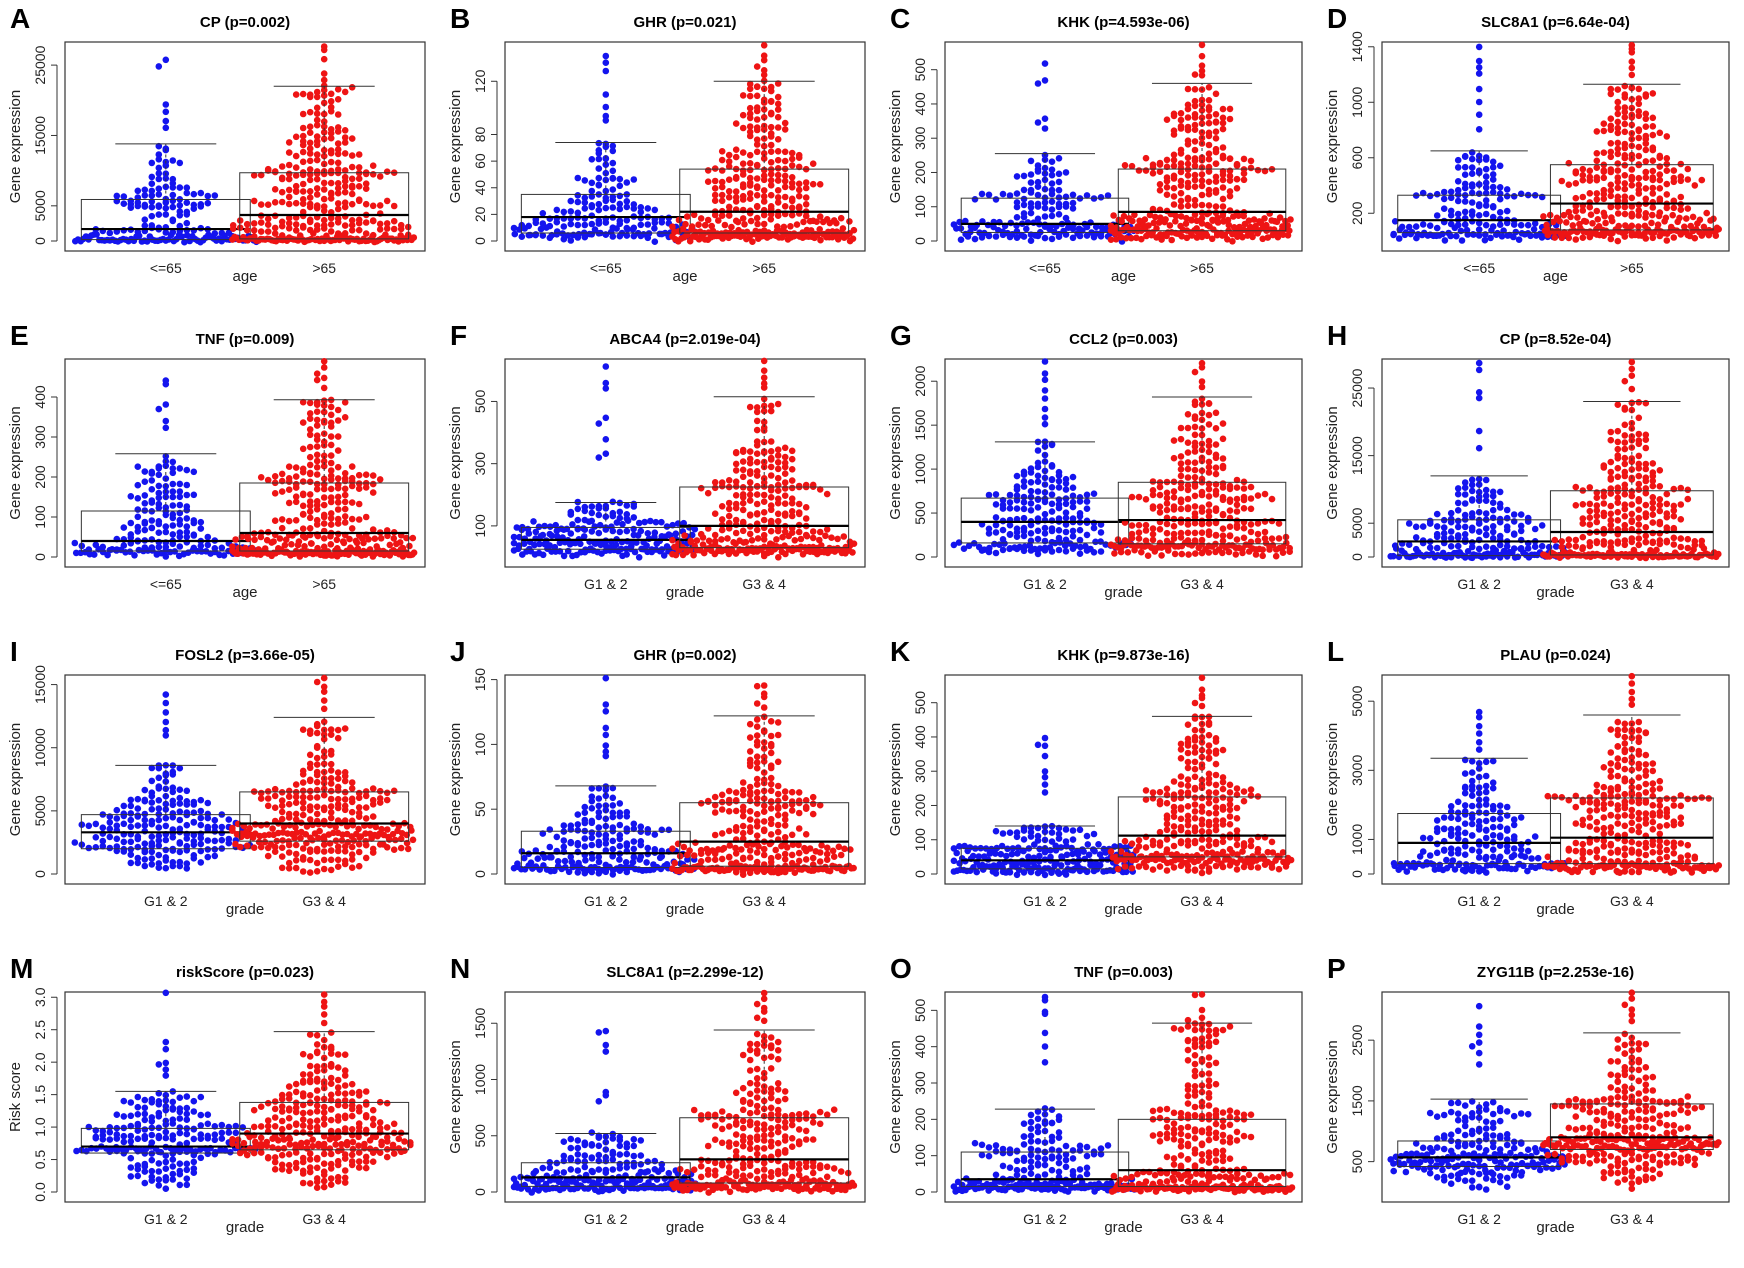 This screenshot has width=1744, height=1268. I want to click on y-tick-label: 300, so click(920, 138).